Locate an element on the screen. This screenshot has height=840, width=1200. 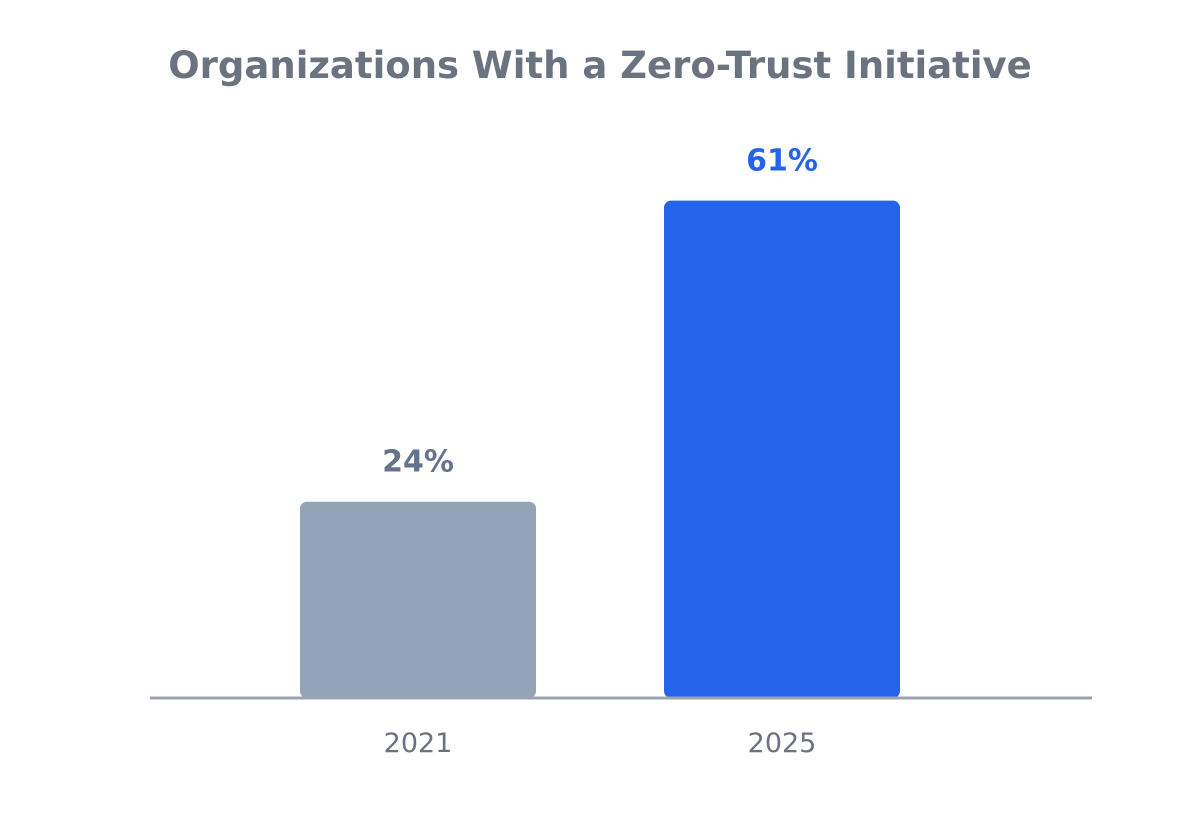
x-tick-label-2021: 2021 is located at coordinates (418, 743).